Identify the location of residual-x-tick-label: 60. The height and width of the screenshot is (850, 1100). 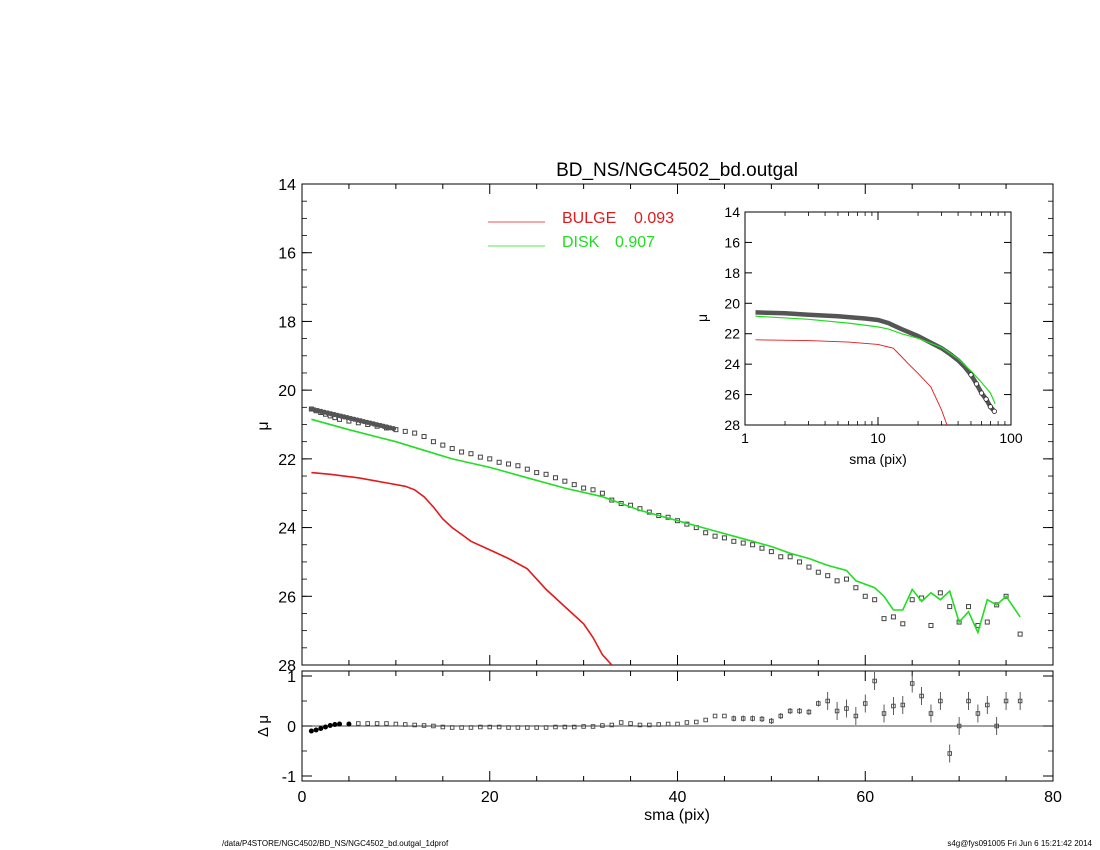
(865, 797).